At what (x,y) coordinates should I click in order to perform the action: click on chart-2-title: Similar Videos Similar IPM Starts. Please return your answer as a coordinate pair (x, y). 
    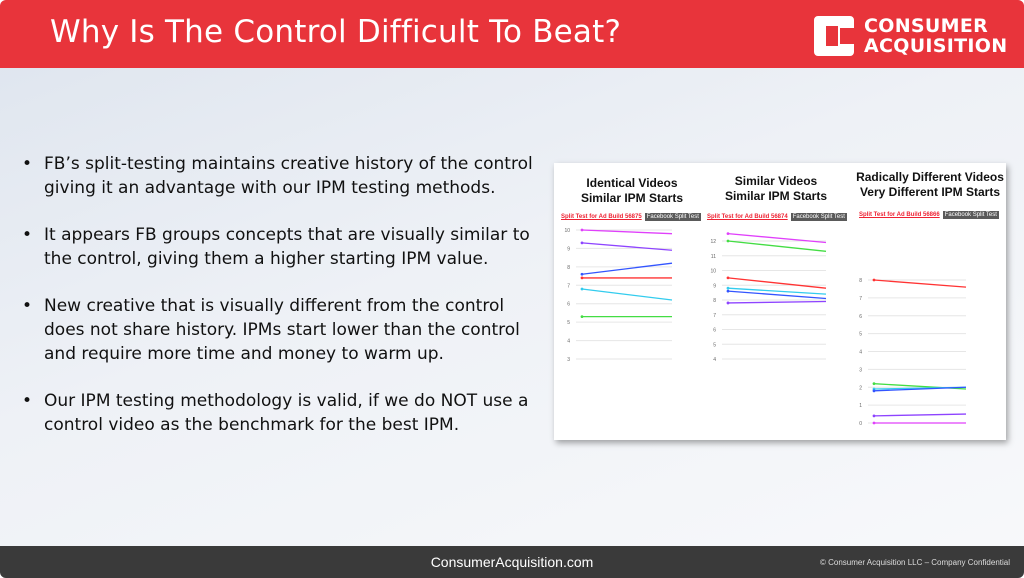
    Looking at the image, I should click on (776, 188).